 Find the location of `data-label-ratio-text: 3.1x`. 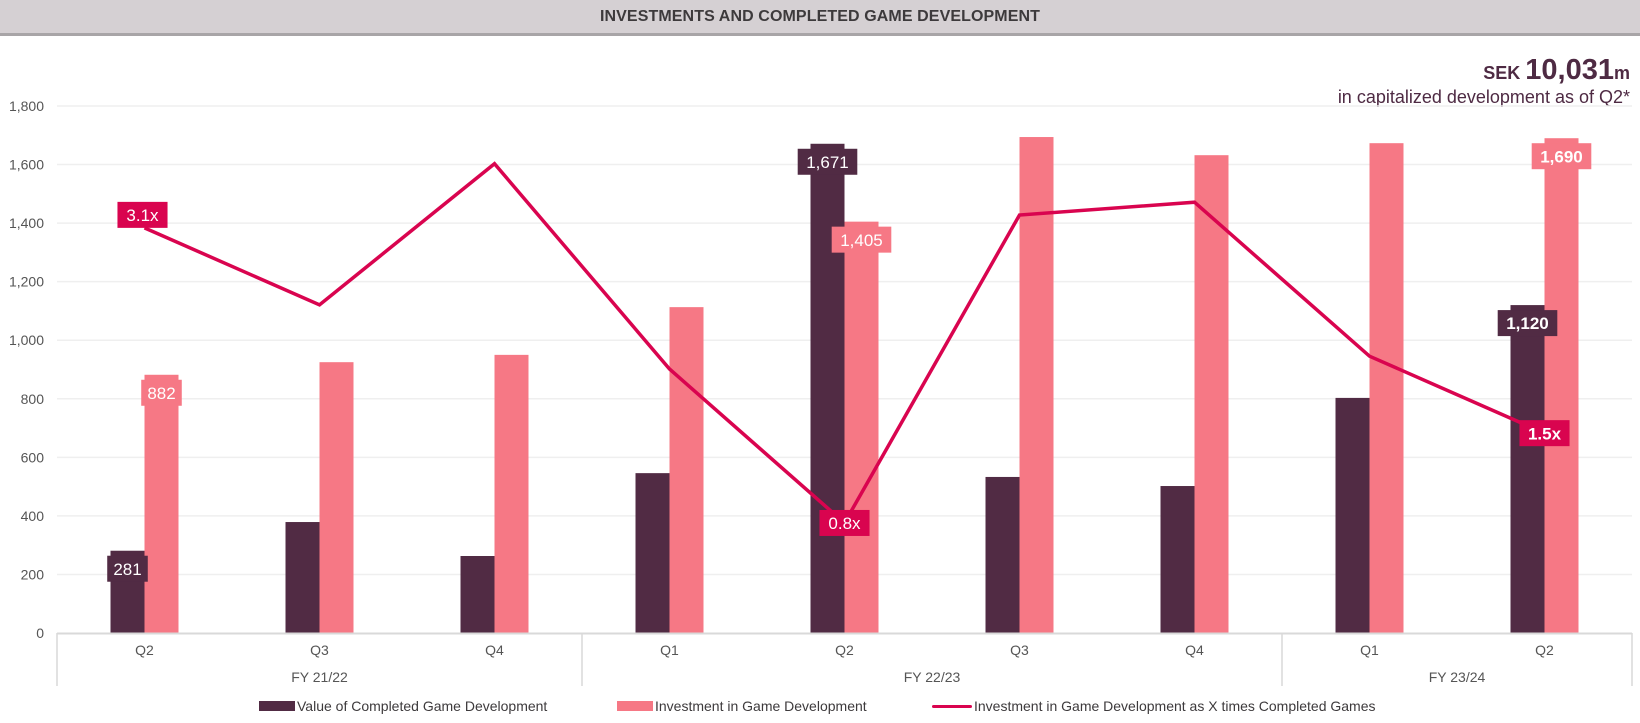

data-label-ratio-text: 3.1x is located at coordinates (142, 215).